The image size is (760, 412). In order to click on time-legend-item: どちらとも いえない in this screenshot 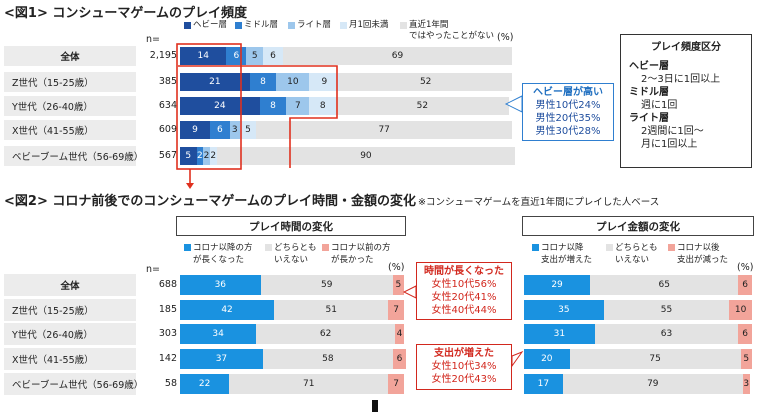, I will do `click(291, 254)`.